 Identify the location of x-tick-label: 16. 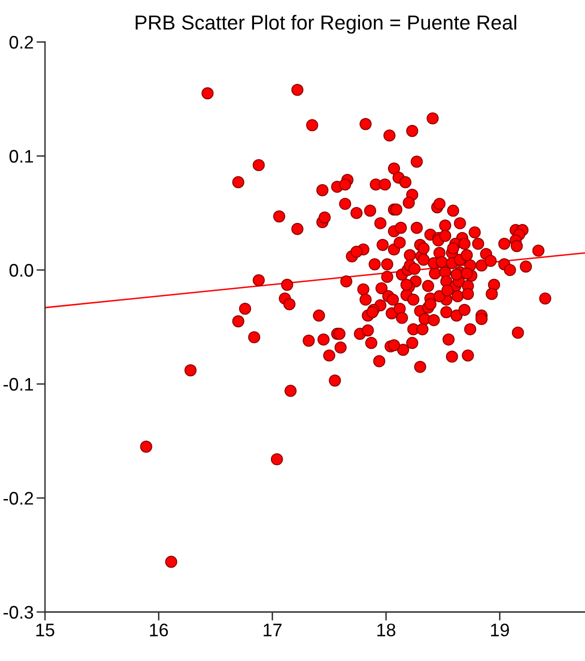
(159, 630).